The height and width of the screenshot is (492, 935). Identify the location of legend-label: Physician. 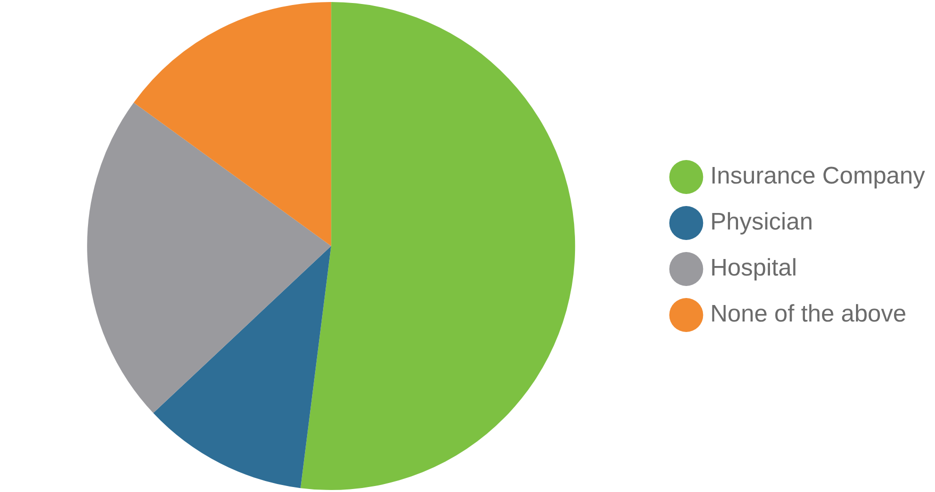
(761, 222).